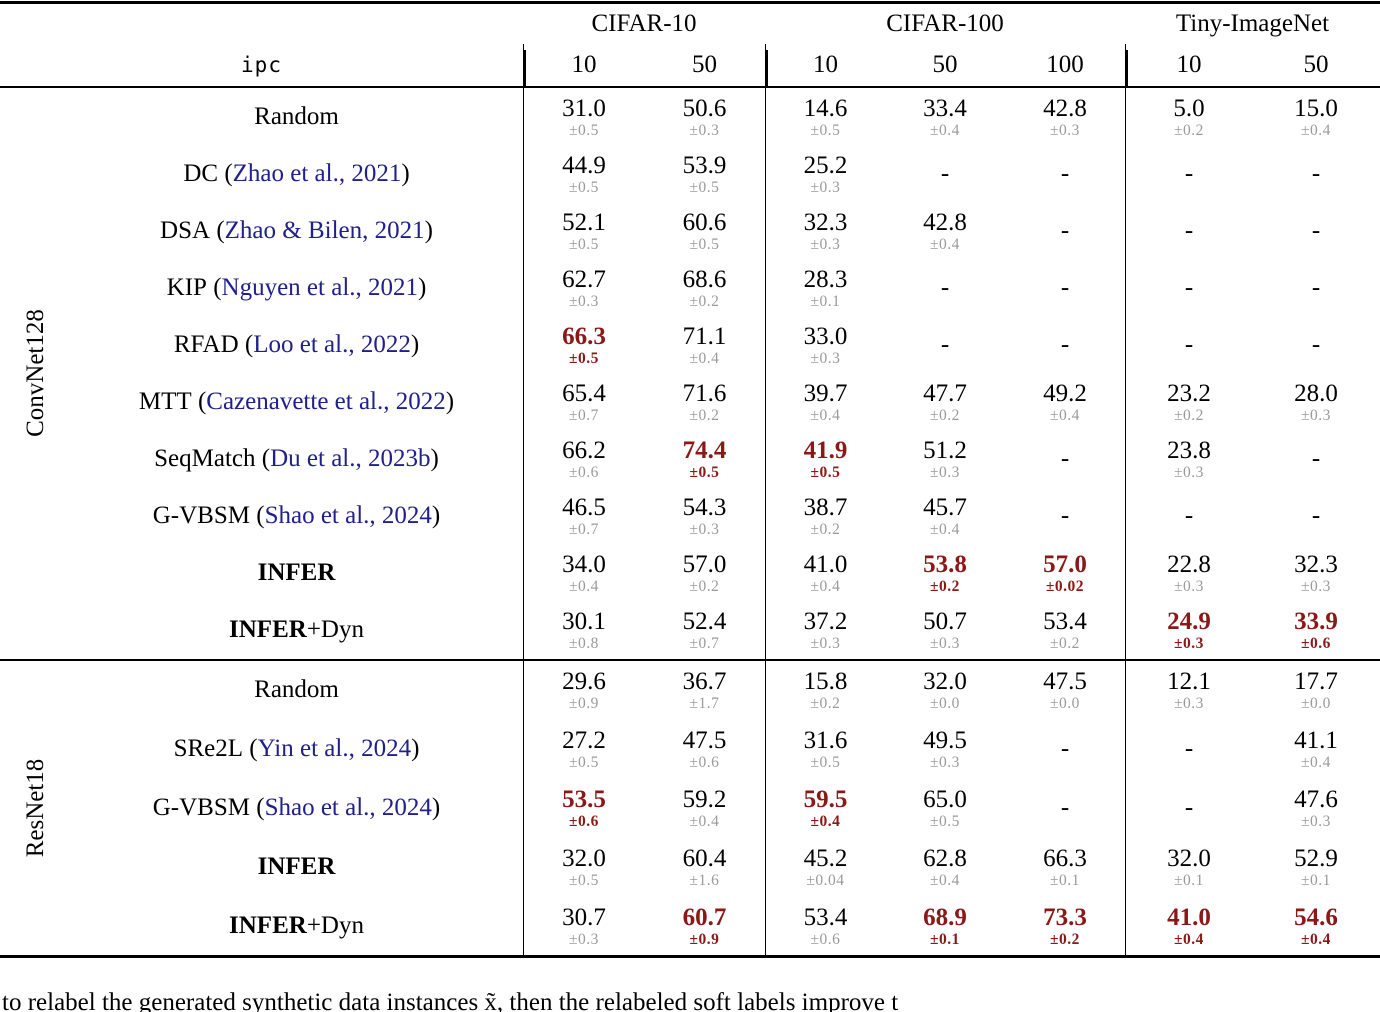 The image size is (1380, 1012). What do you see at coordinates (704, 741) in the screenshot?
I see `accuracy-value: 47.5` at bounding box center [704, 741].